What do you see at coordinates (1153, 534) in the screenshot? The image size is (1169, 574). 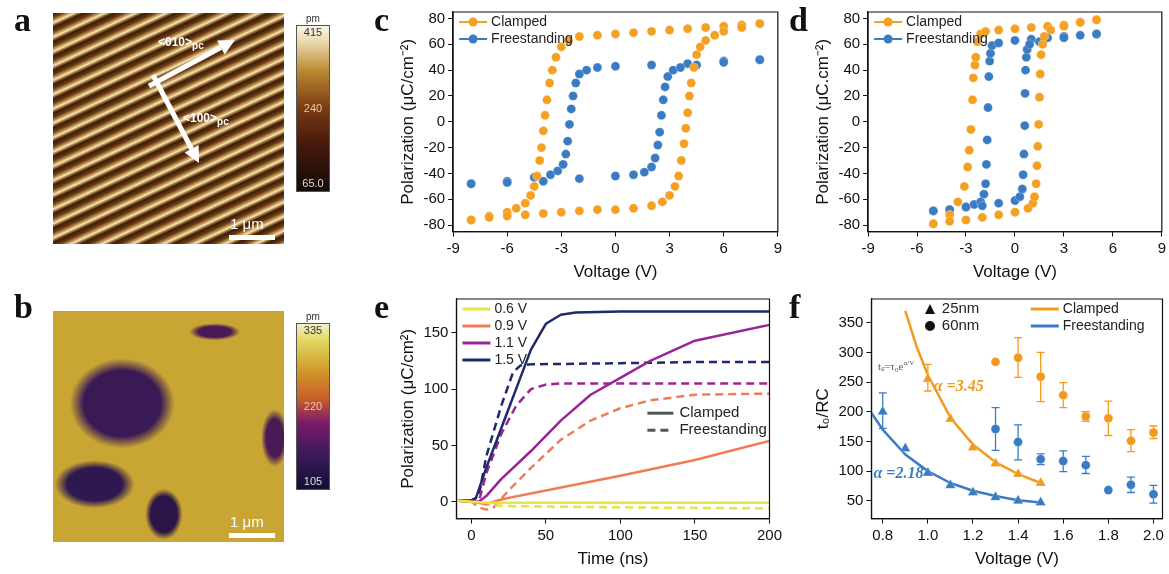 I see `x-tick-label: 2.0` at bounding box center [1153, 534].